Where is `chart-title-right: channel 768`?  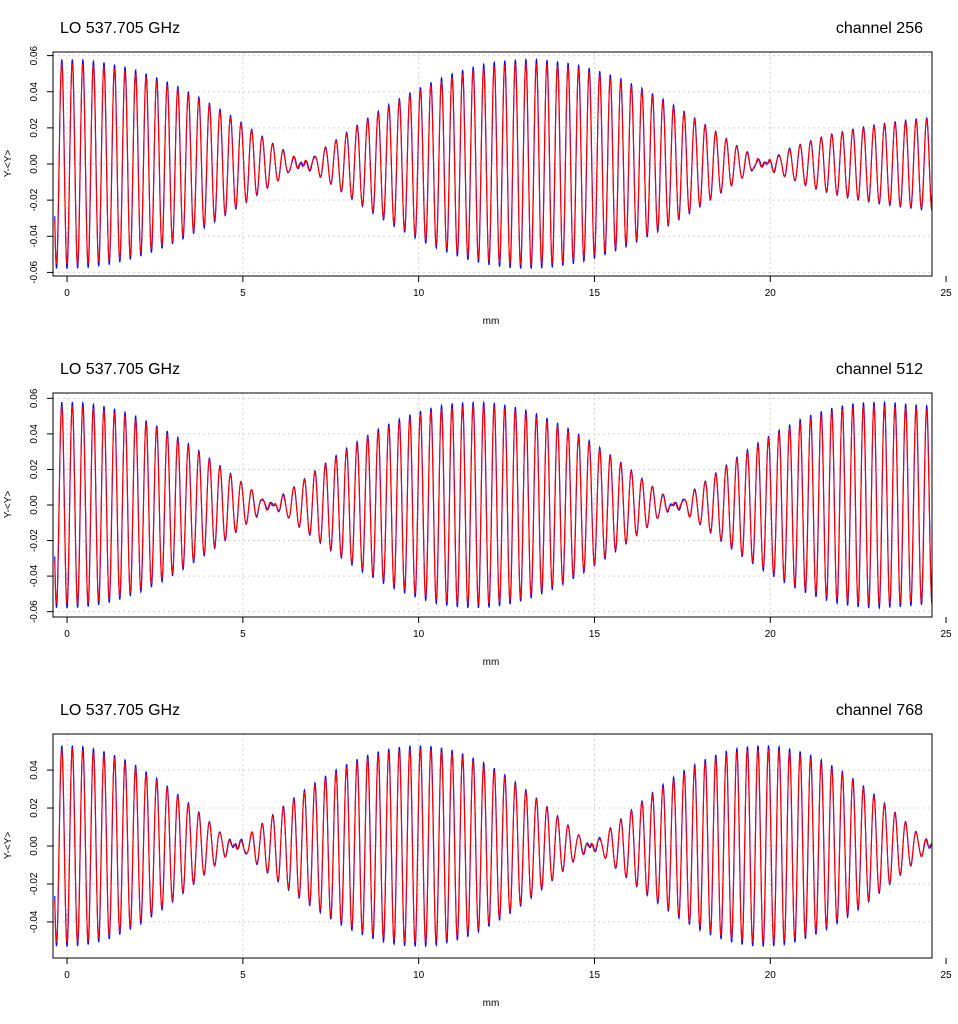 chart-title-right: channel 768 is located at coordinates (879, 710).